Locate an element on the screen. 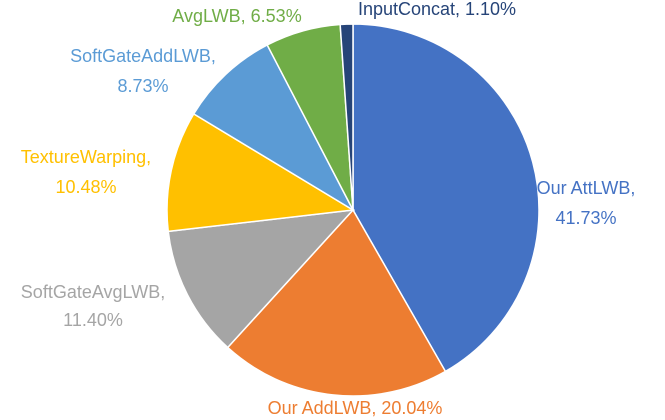 The width and height of the screenshot is (665, 420). slice-label-percent: 41.73% is located at coordinates (585, 218).